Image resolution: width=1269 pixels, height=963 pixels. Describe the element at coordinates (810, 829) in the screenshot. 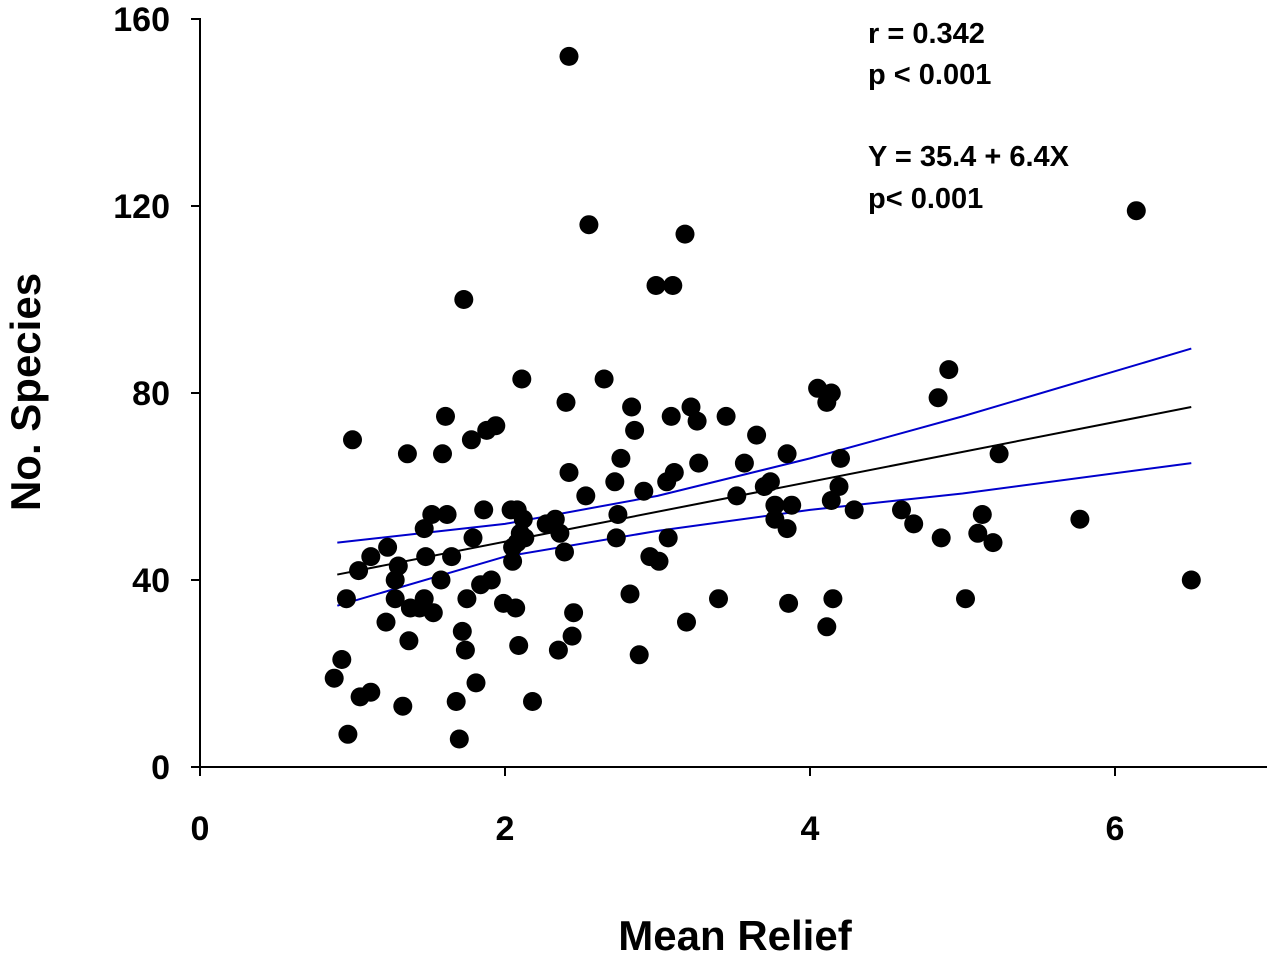

I see `x-tick-label: 4` at that location.